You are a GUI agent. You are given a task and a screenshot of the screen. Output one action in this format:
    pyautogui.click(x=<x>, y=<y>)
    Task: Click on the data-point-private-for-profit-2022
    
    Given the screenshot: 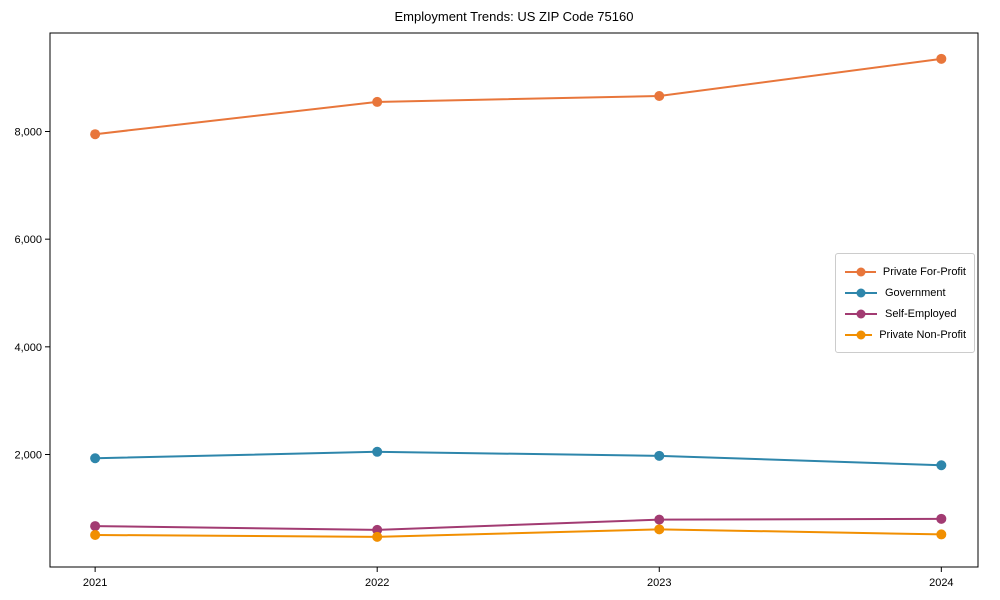 What is the action you would take?
    pyautogui.click(x=377, y=101)
    